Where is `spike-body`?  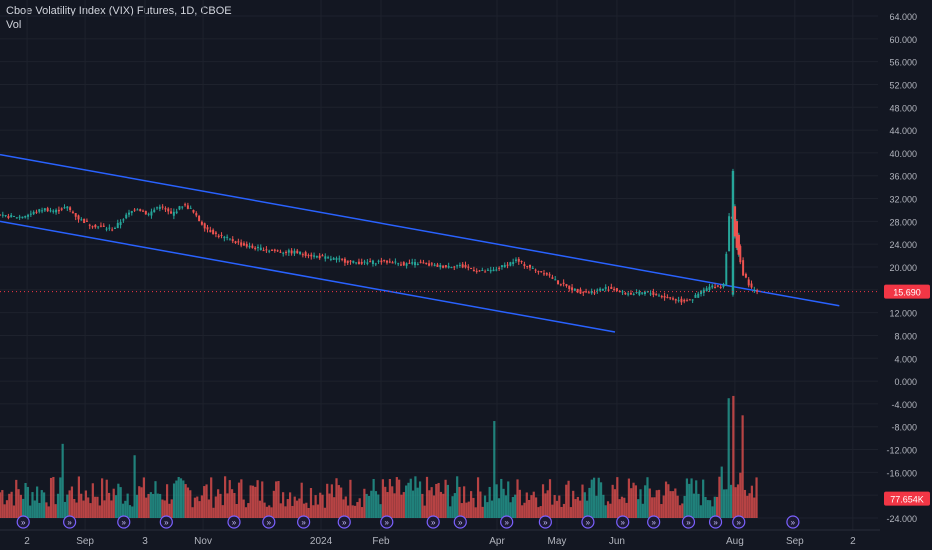
spike-body is located at coordinates (737, 234).